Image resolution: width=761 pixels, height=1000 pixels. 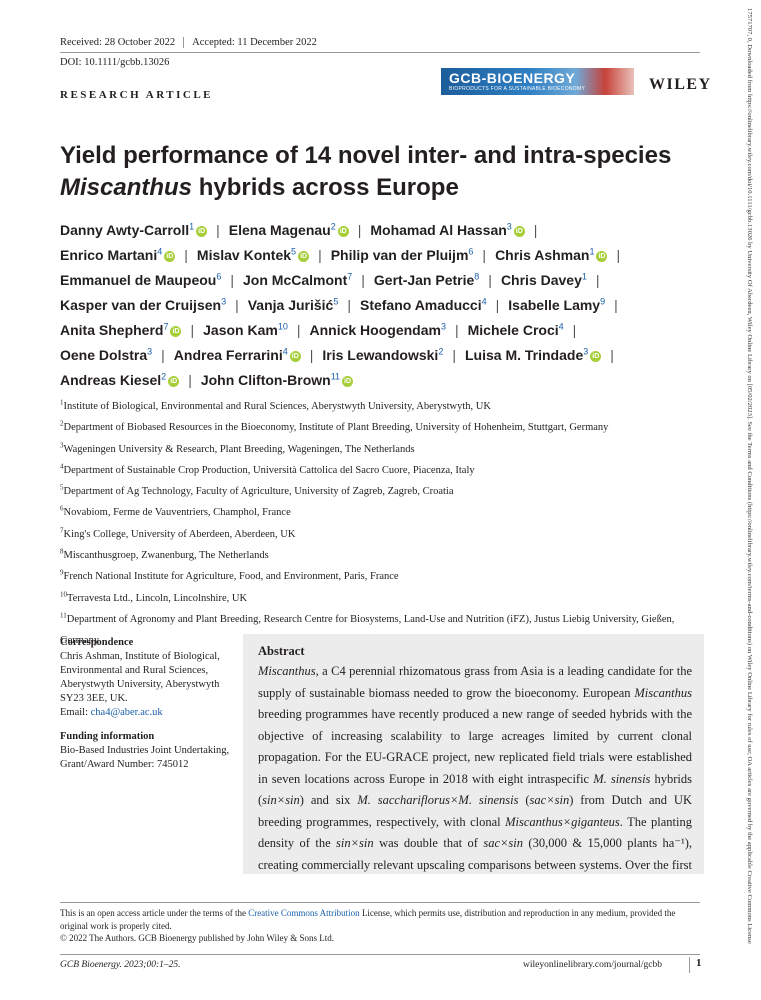 What do you see at coordinates (592, 965) in the screenshot?
I see `journal-website: wileyonlinelibrary.com/journal/gcbb` at bounding box center [592, 965].